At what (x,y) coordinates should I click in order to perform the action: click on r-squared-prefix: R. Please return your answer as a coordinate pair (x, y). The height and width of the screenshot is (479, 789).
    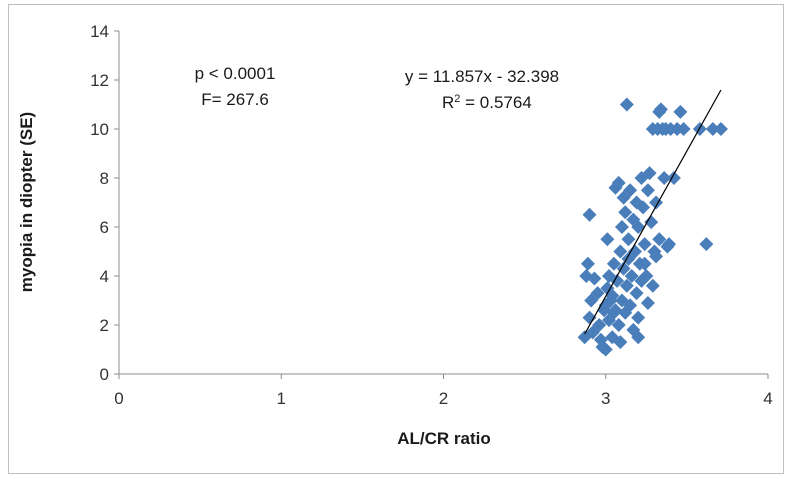
    Looking at the image, I should click on (448, 102).